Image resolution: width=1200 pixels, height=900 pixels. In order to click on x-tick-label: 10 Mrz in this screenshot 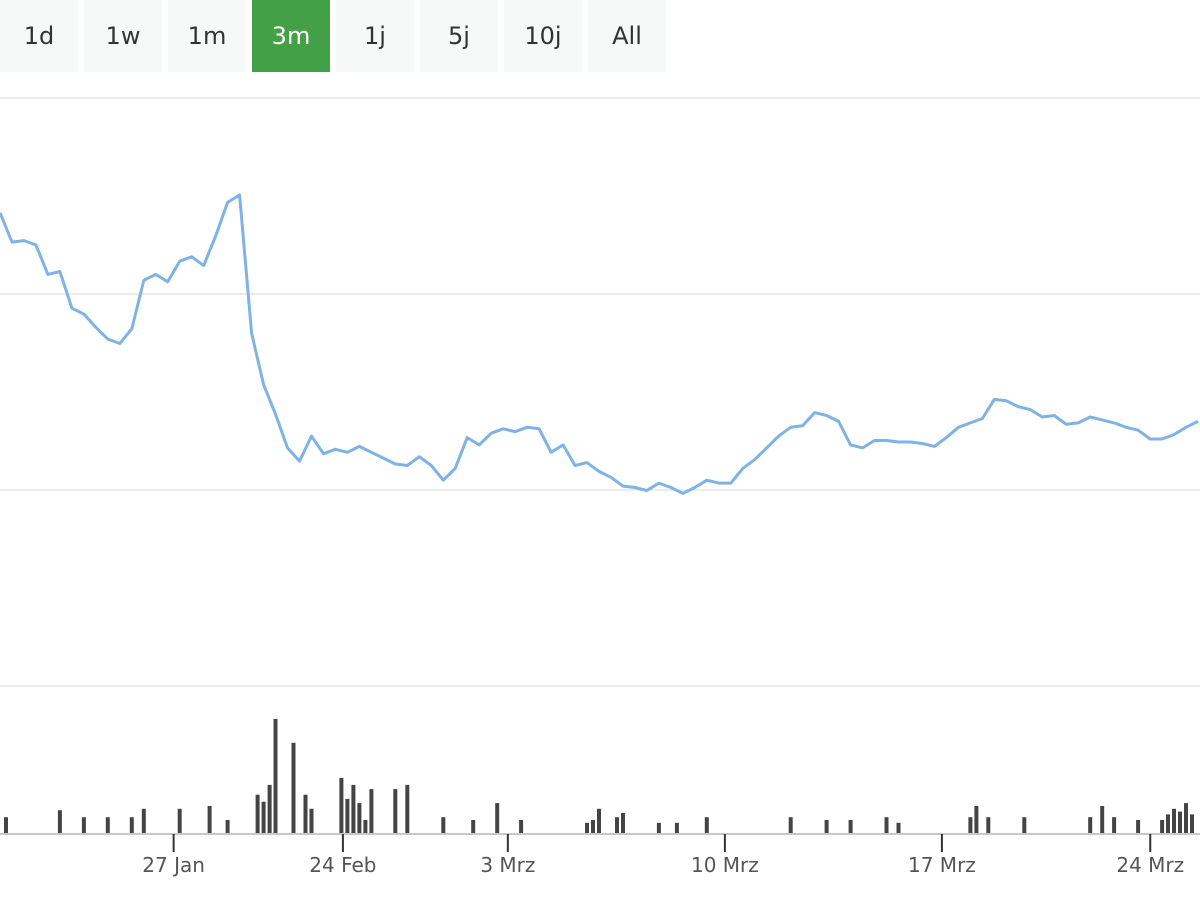, I will do `click(725, 865)`.